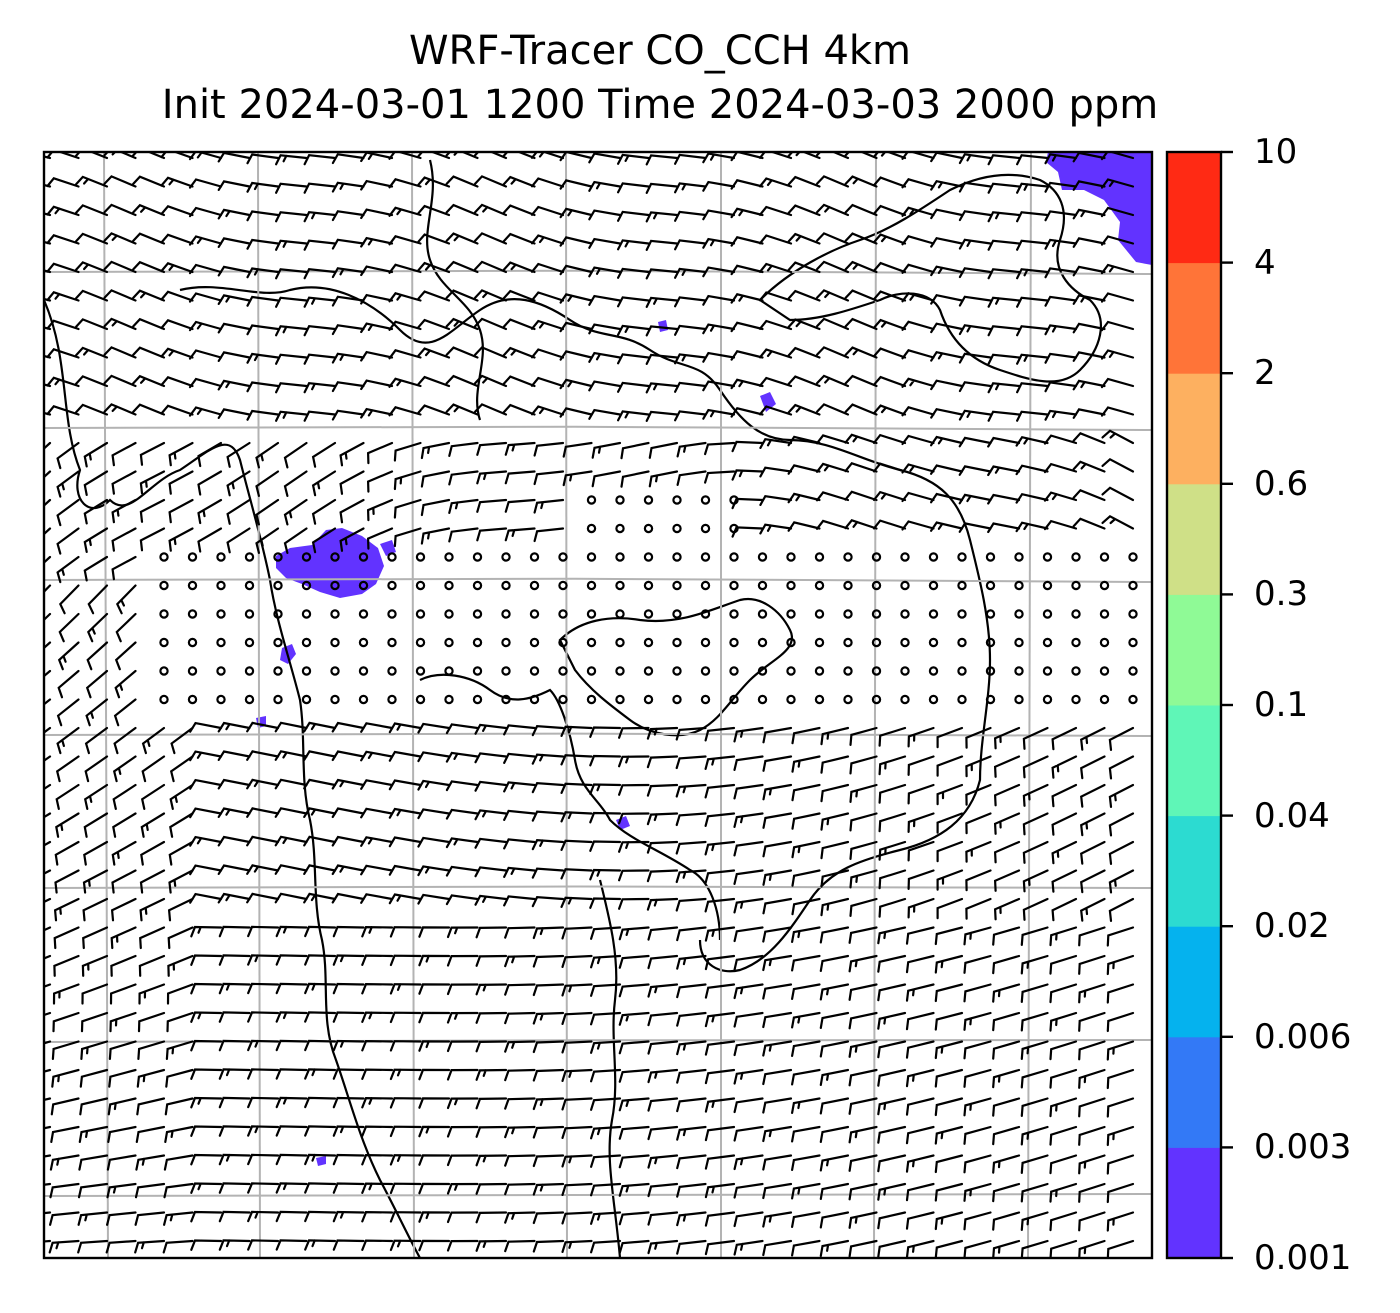 This screenshot has width=1400, height=1313. I want to click on colorbar-segments, so click(1194, 705).